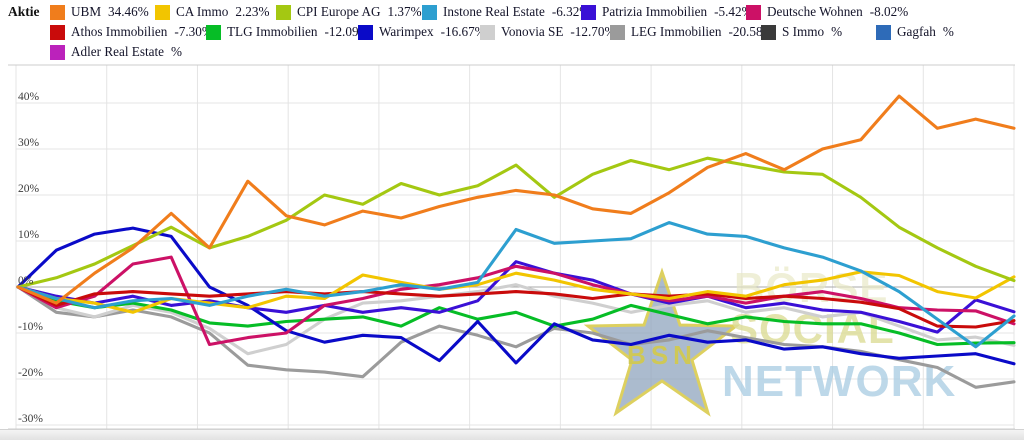 The image size is (1024, 440). What do you see at coordinates (655, 11) in the screenshot?
I see `legend-label: Patrizia Immobilien` at bounding box center [655, 11].